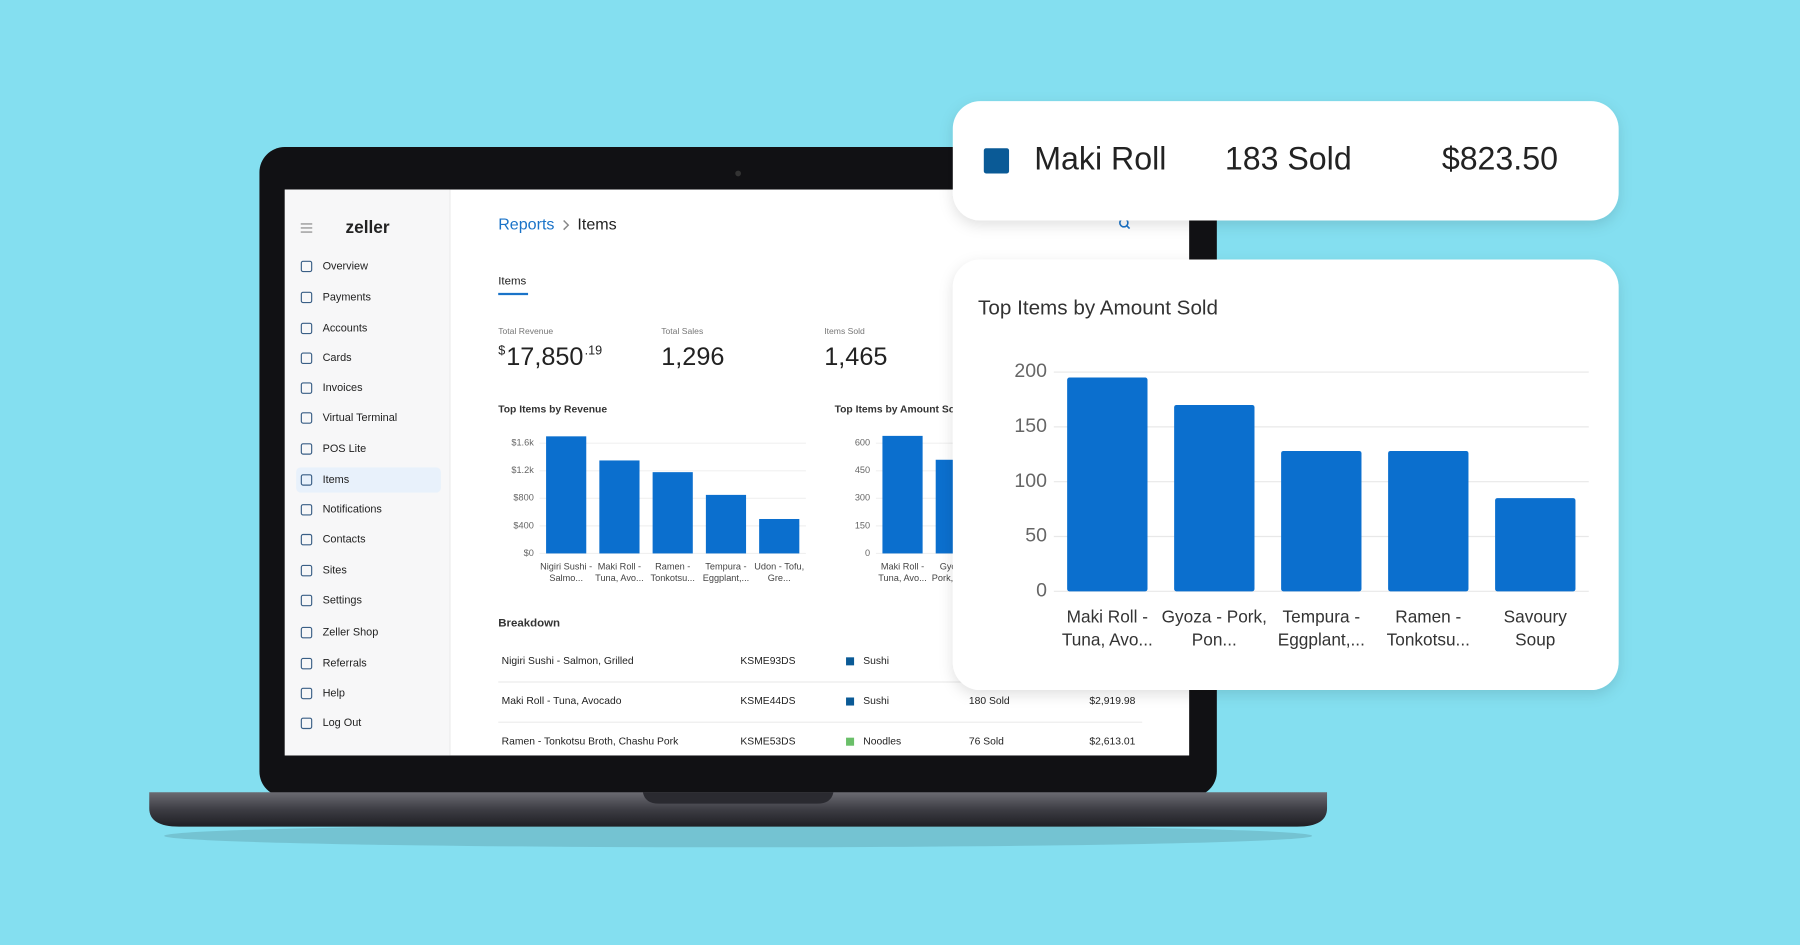  I want to click on chart-title: Top Items by Revenue, so click(552, 410).